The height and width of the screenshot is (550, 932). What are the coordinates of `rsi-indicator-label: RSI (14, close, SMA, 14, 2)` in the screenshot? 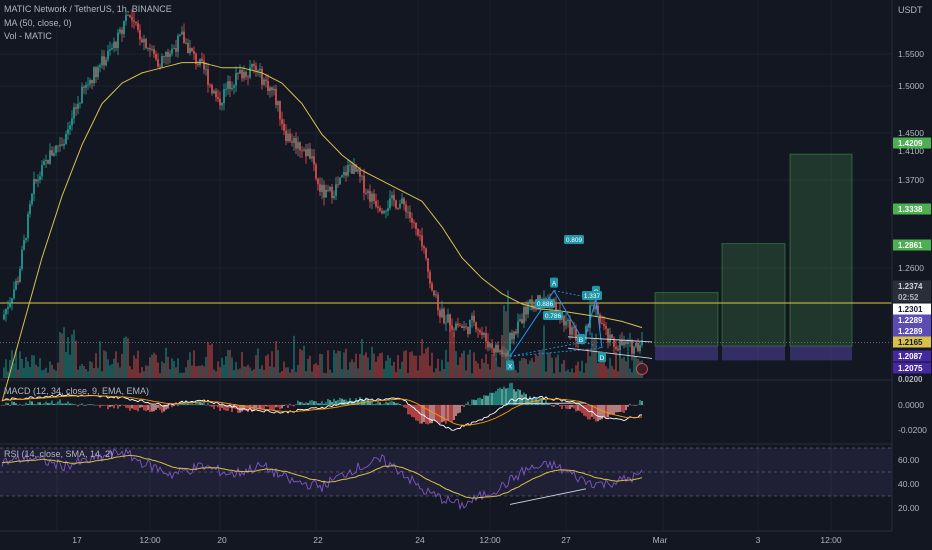 It's located at (59, 454).